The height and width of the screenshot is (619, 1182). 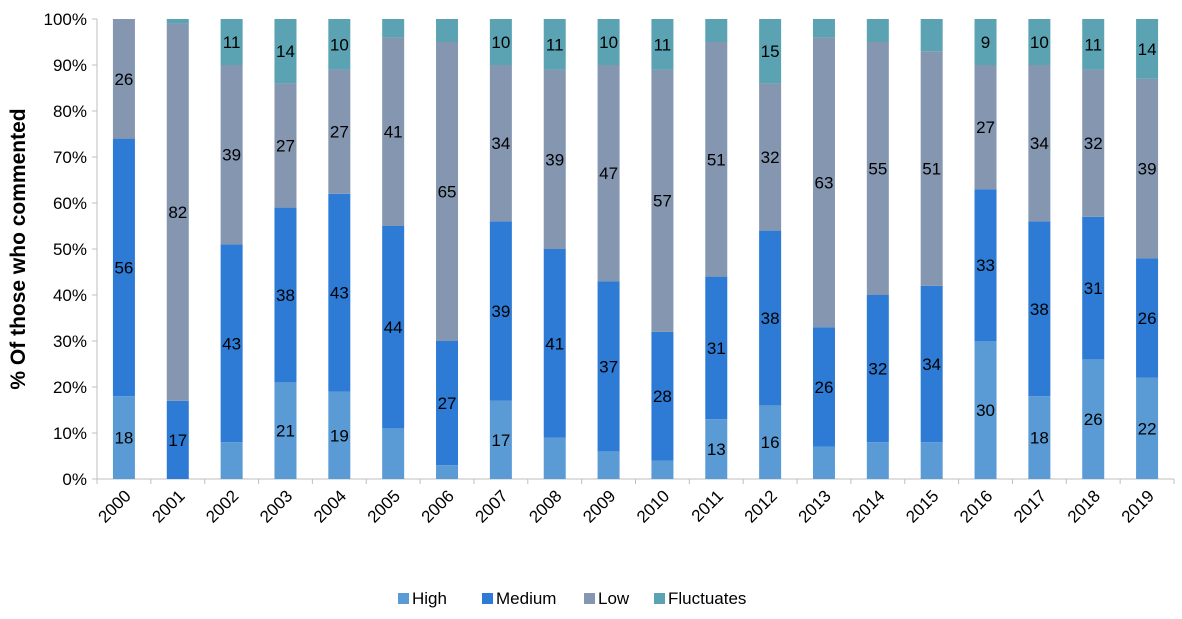 I want to click on x-tick-label: 2006, so click(x=438, y=506).